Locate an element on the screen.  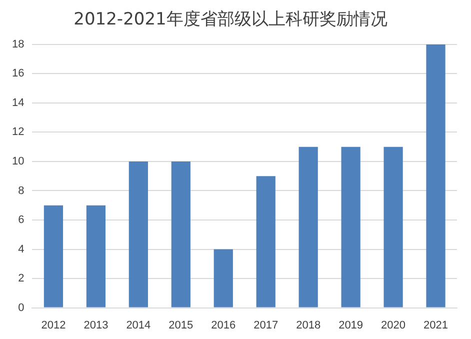
y-tick-label: 6 is located at coordinates (21, 220).